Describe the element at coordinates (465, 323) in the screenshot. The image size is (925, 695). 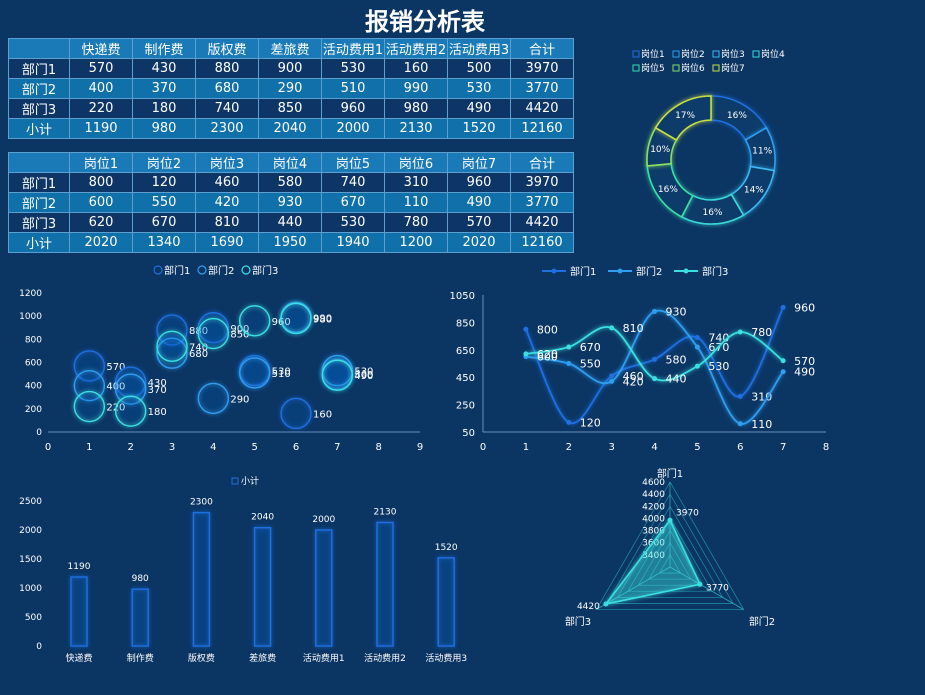
I see `y-tick-label: 850` at that location.